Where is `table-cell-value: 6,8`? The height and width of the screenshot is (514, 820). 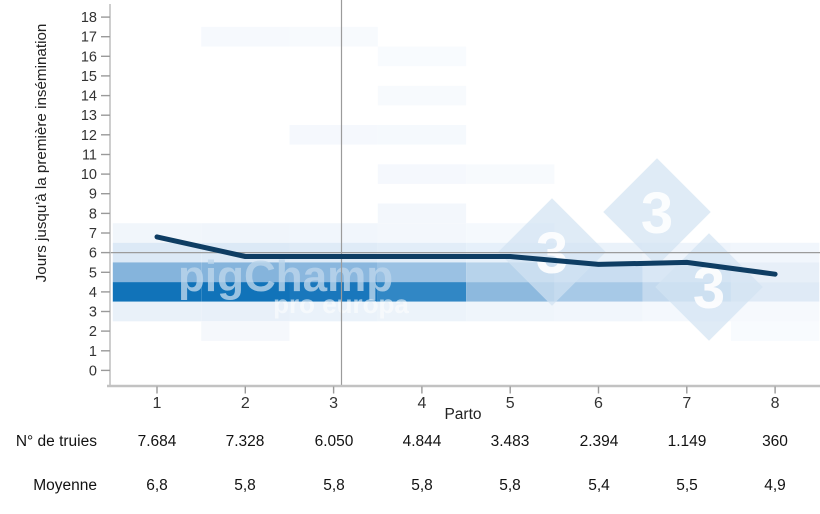
table-cell-value: 6,8 is located at coordinates (157, 485).